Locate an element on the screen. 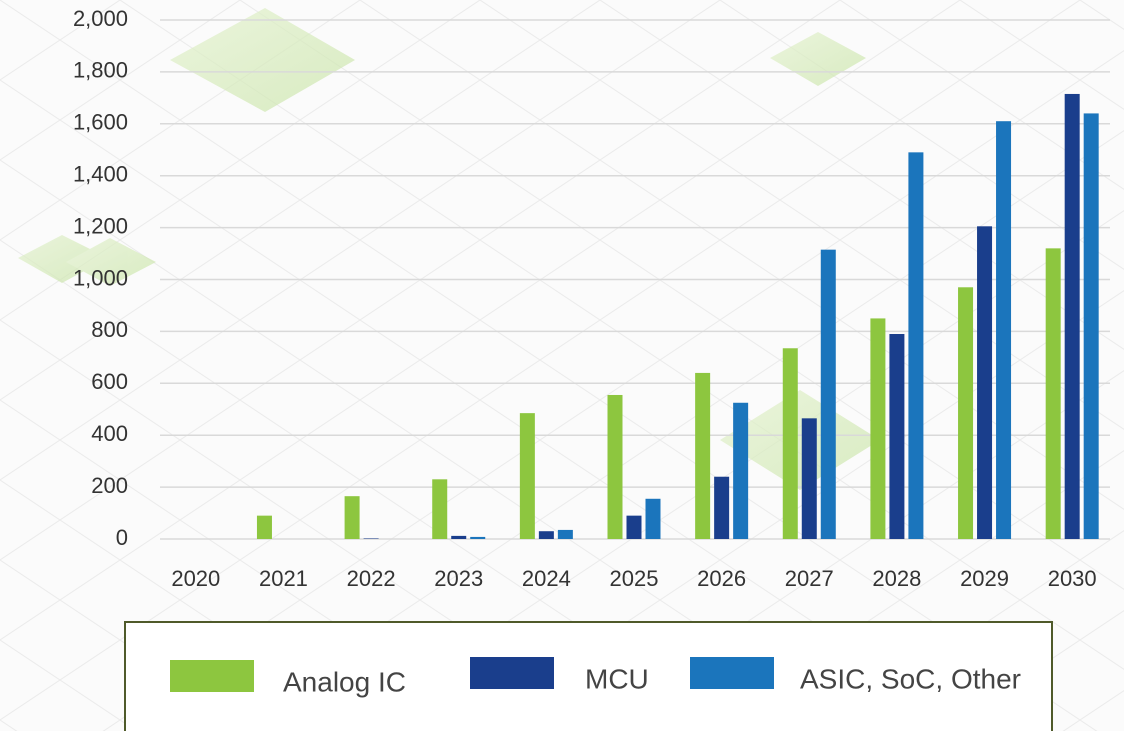  legend-label: ASIC, SoC, Other is located at coordinates (910, 678).